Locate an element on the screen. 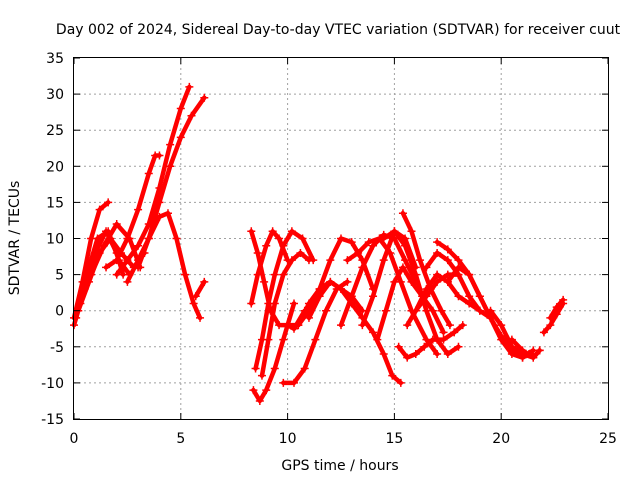 This screenshot has height=480, width=640. y-axis-label: SDTVAR / TECUs is located at coordinates (15, 238).